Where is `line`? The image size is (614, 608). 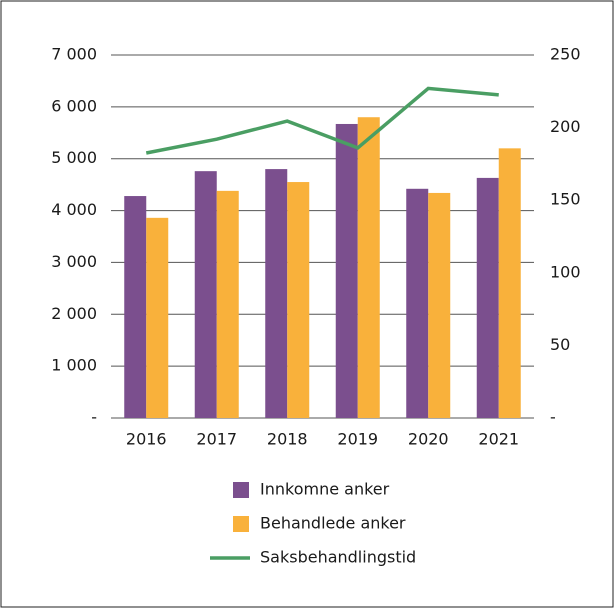
line is located at coordinates (322, 120).